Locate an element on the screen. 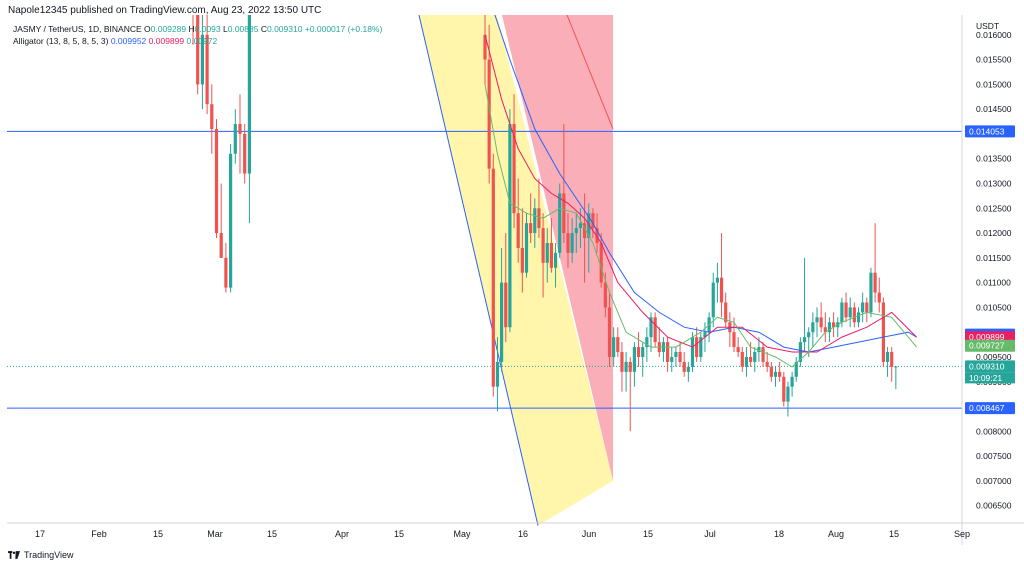 This screenshot has height=567, width=1024. price-label-text: 0.009899 is located at coordinates (987, 337).